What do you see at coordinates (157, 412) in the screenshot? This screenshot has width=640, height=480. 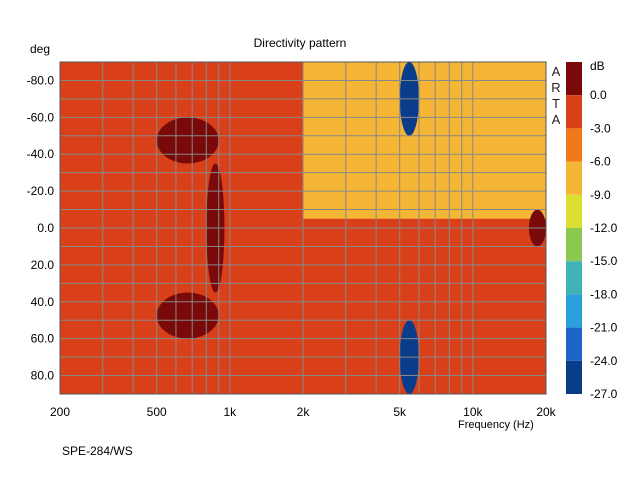 I see `x-tick-label: 500` at bounding box center [157, 412].